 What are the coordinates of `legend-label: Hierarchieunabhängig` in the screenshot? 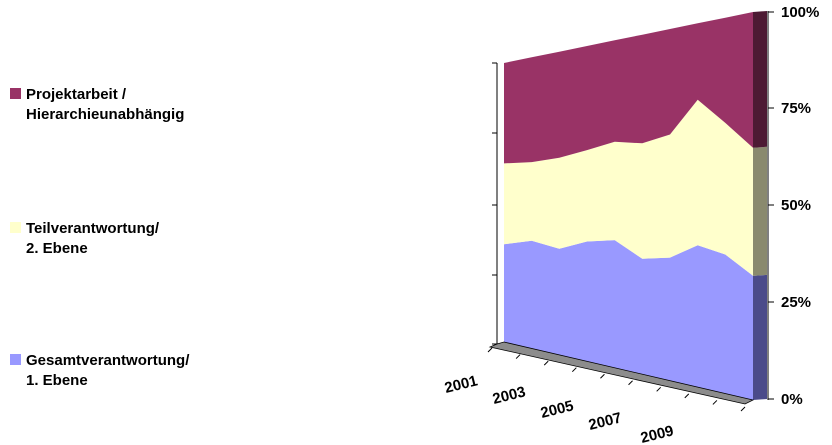 It's located at (105, 114).